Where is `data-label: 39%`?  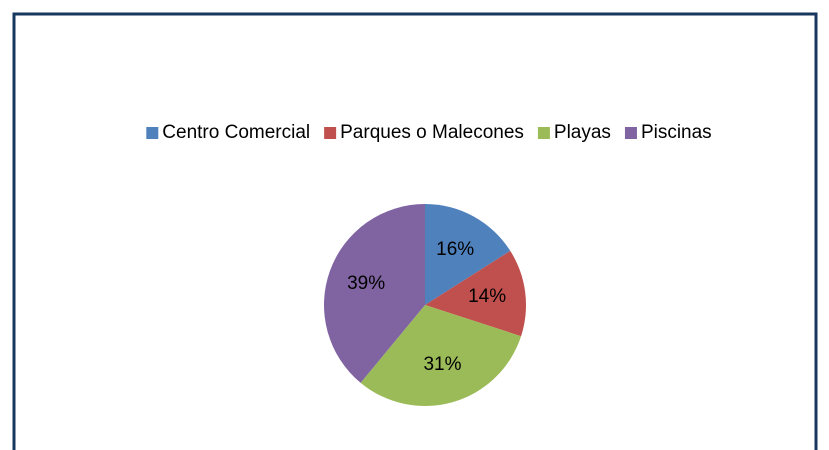 data-label: 39% is located at coordinates (366, 283).